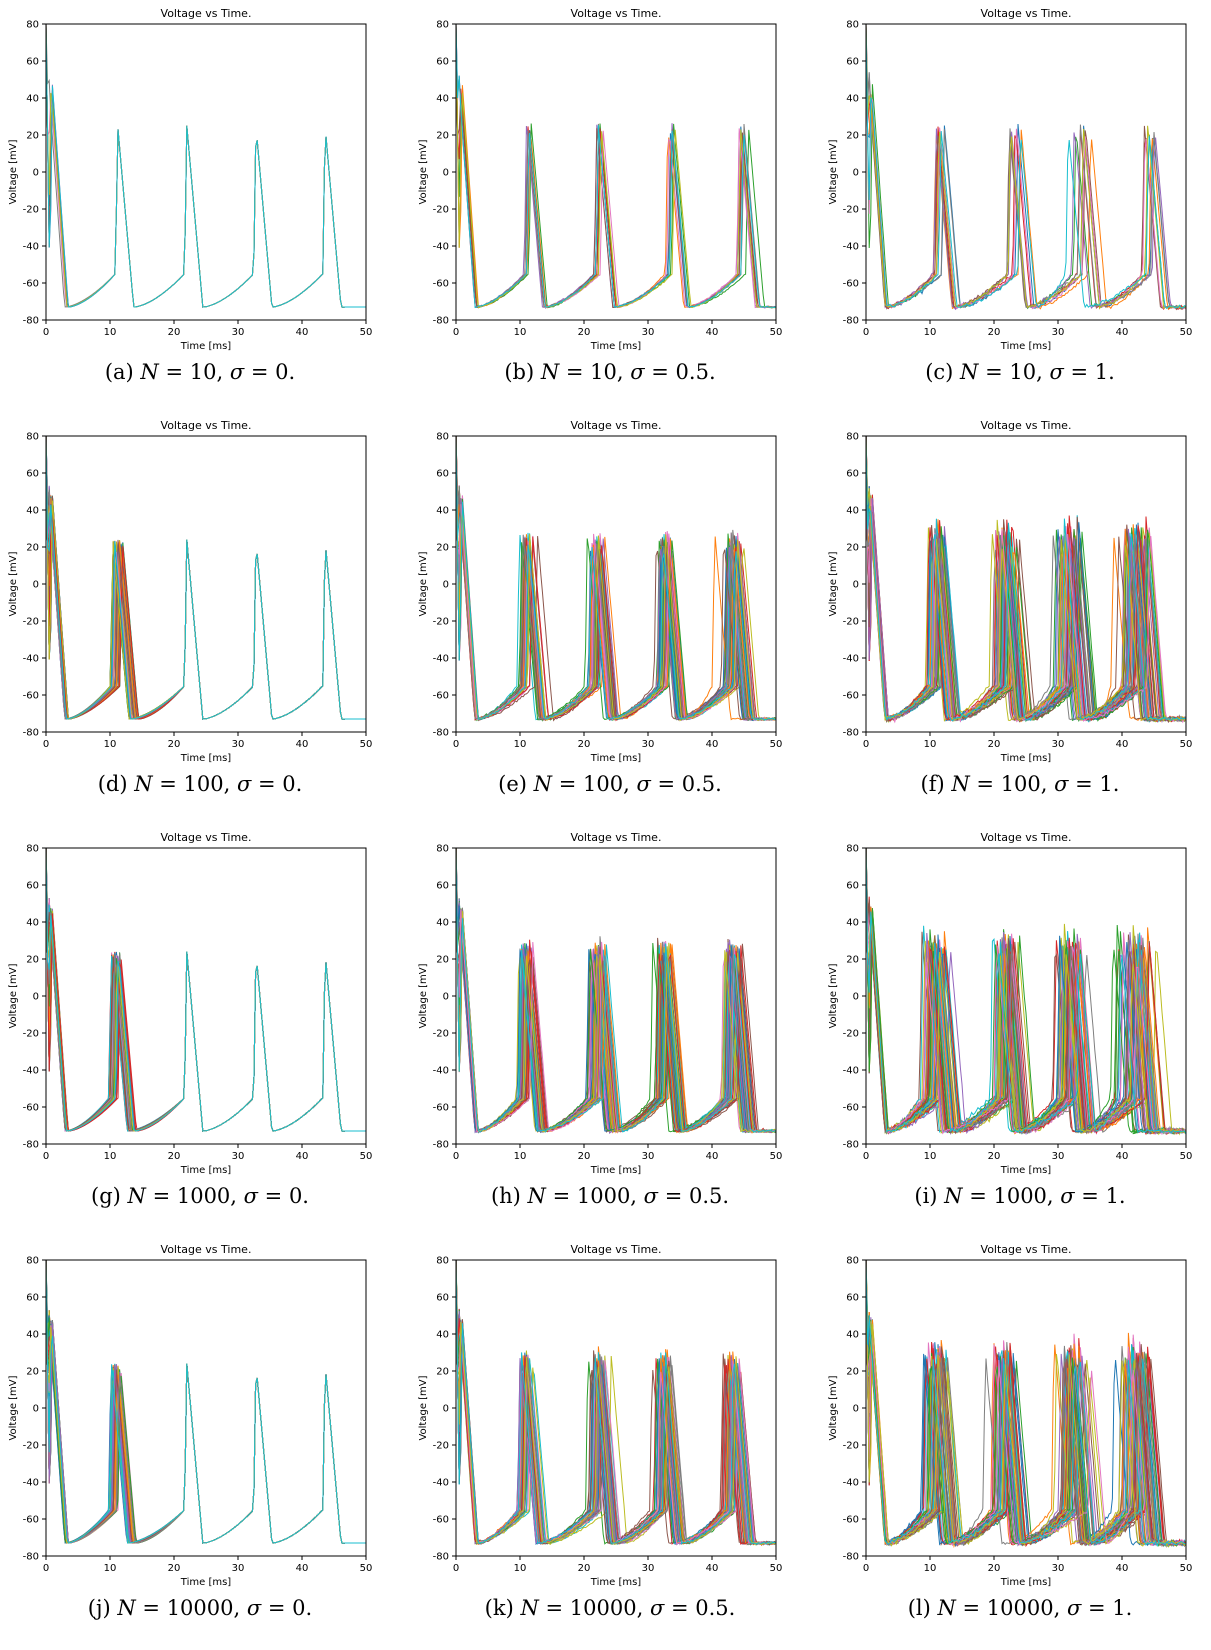 Image resolution: width=1211 pixels, height=1650 pixels. I want to click on subfigure-caption: (i) N = 1000, σ = 1., so click(1015, 1196).